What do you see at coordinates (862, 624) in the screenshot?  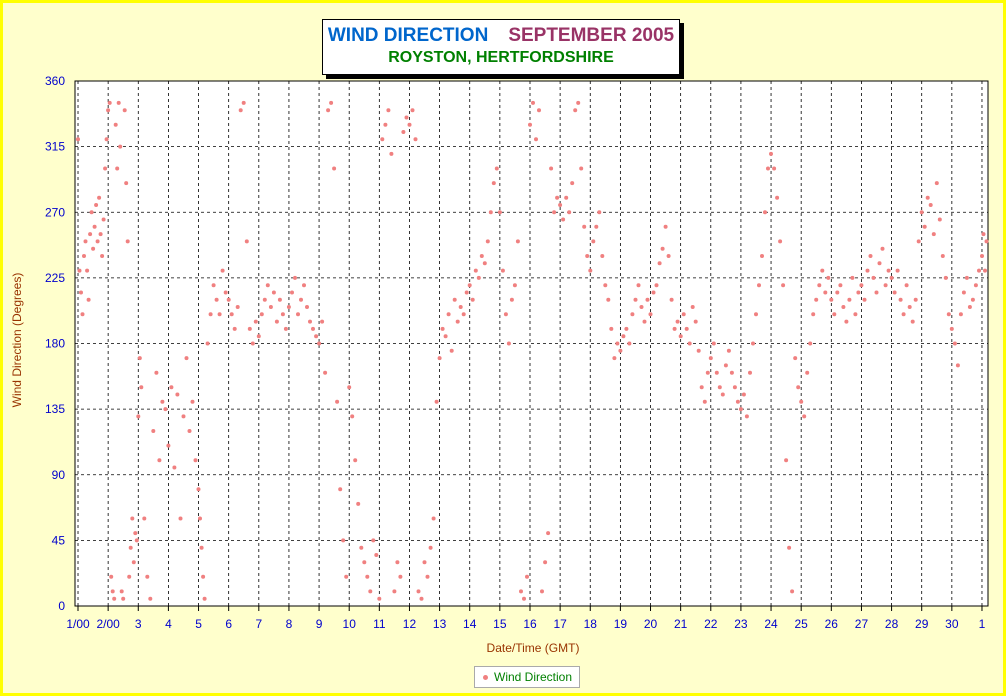 I see `x-tick-label: 27` at bounding box center [862, 624].